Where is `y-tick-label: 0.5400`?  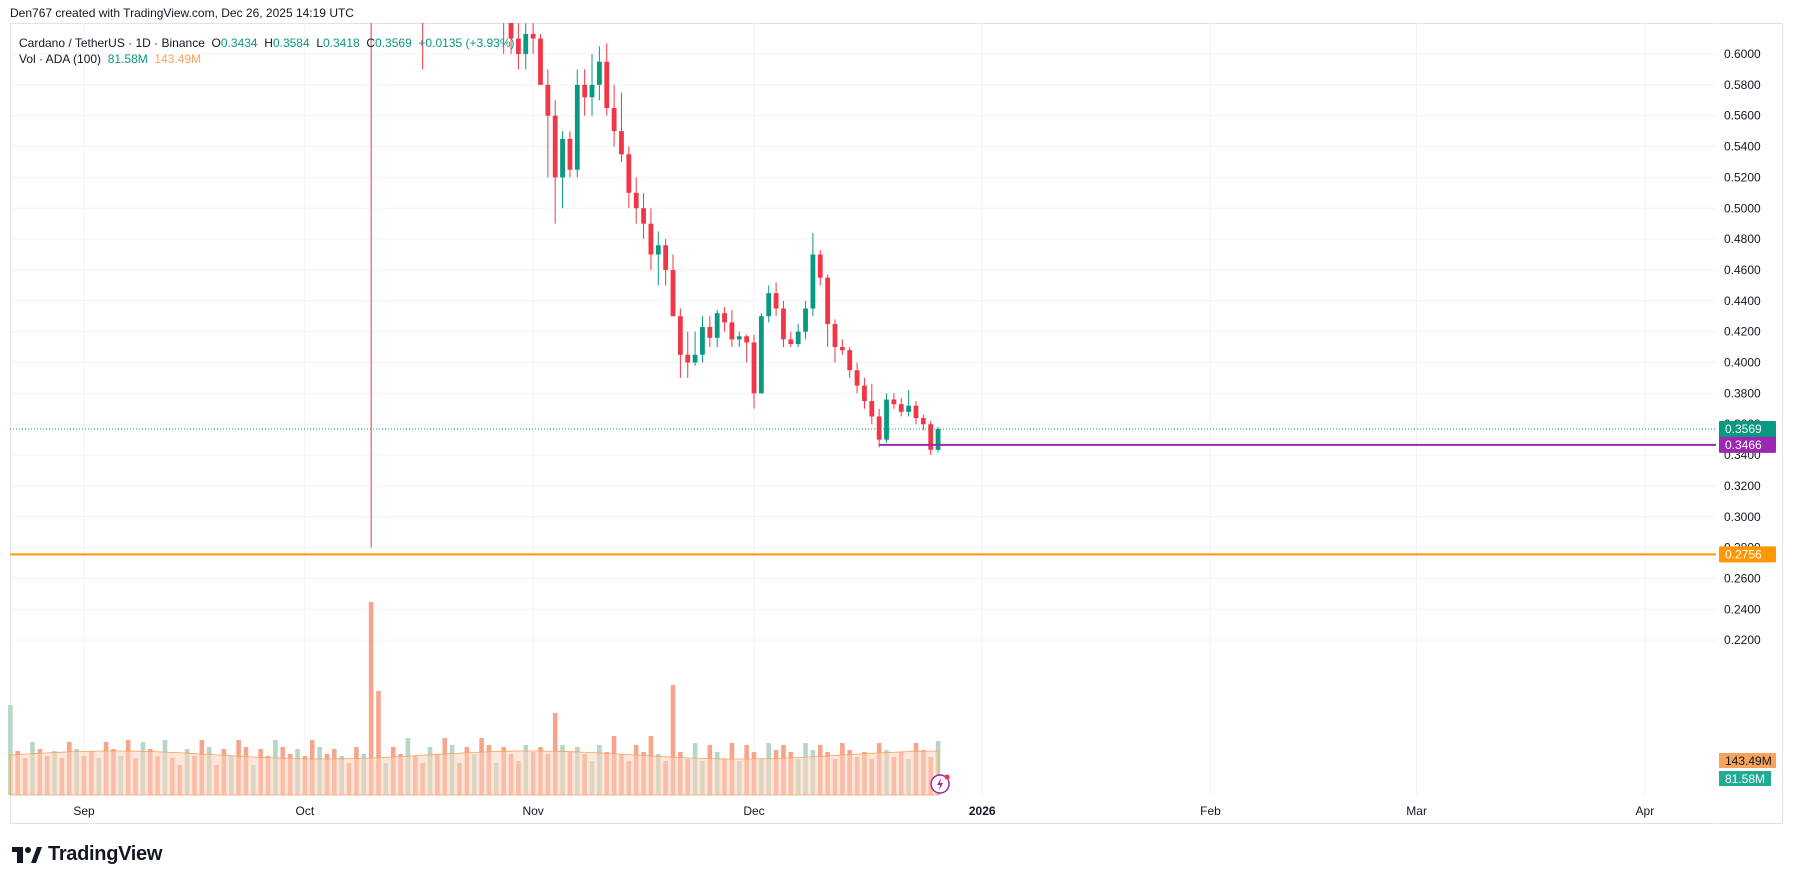 y-tick-label: 0.5400 is located at coordinates (1742, 147).